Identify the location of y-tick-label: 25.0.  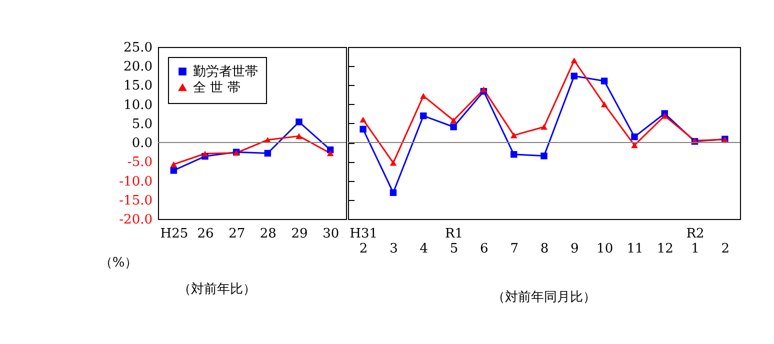
(138, 48).